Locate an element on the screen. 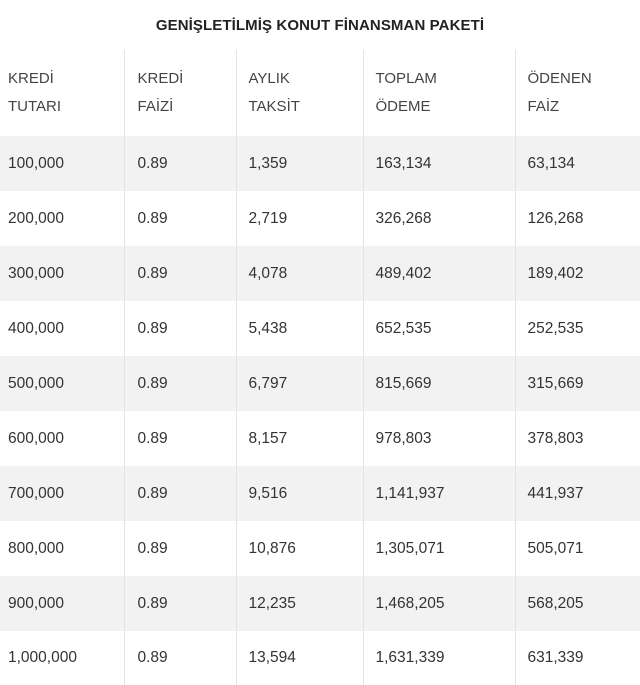  cell-toplam-odeme: 1,305,071 is located at coordinates (439, 548).